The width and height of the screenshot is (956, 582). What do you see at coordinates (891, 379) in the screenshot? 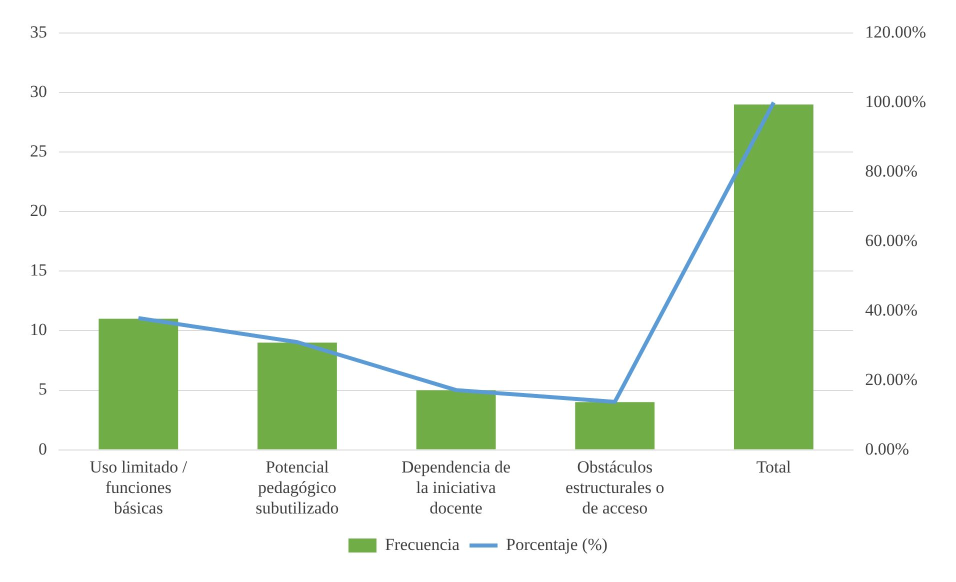
I see `y2-tick-label: 20.00%` at bounding box center [891, 379].